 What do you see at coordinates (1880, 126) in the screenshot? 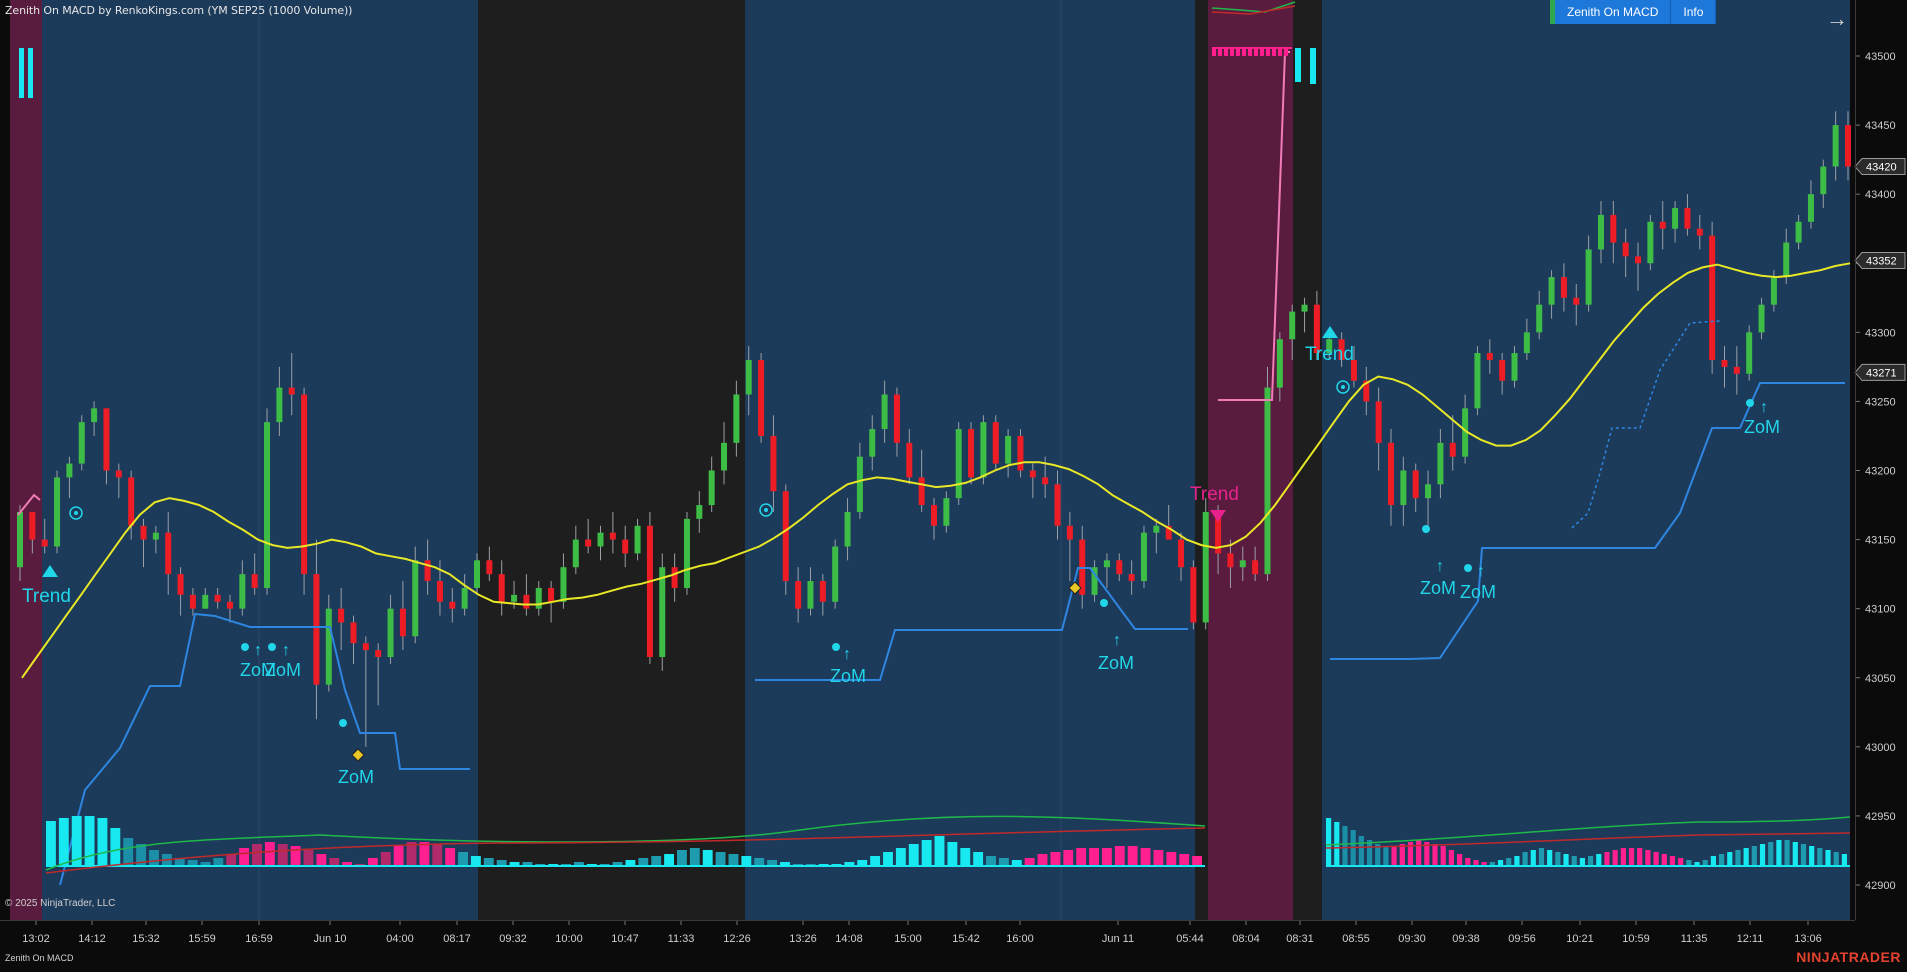
I see `price-tick-label: 43450` at bounding box center [1880, 126].